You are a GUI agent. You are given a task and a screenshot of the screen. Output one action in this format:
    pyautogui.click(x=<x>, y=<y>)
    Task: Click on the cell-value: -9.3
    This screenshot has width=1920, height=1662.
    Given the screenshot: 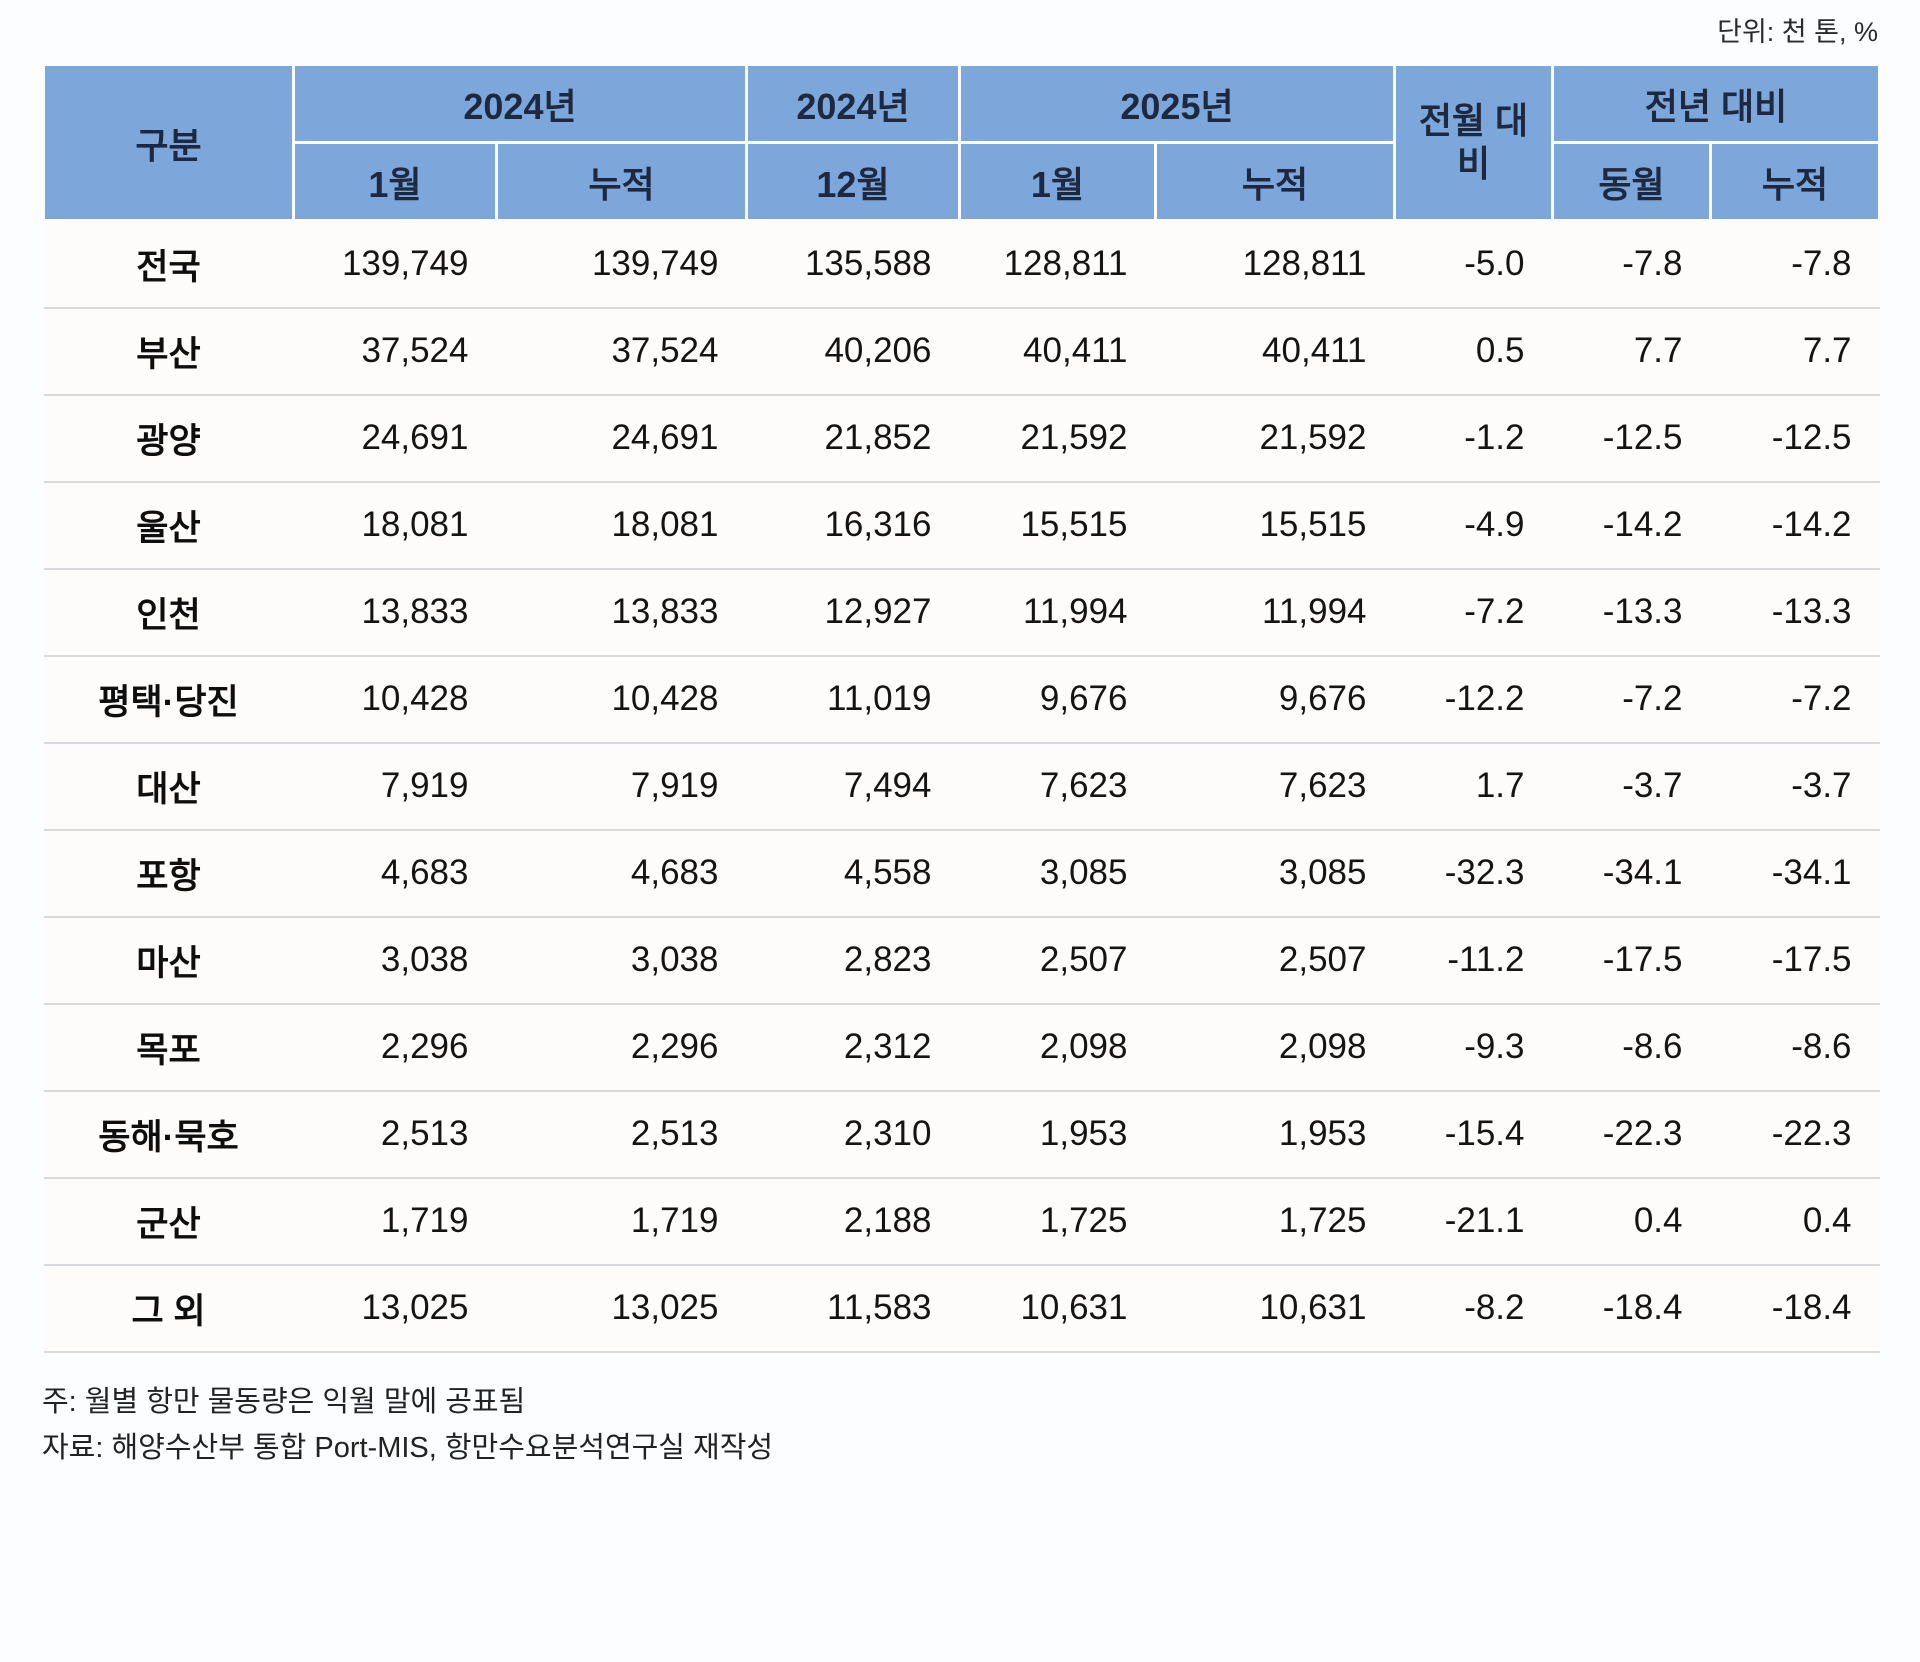 What is the action you would take?
    pyautogui.click(x=1473, y=1047)
    